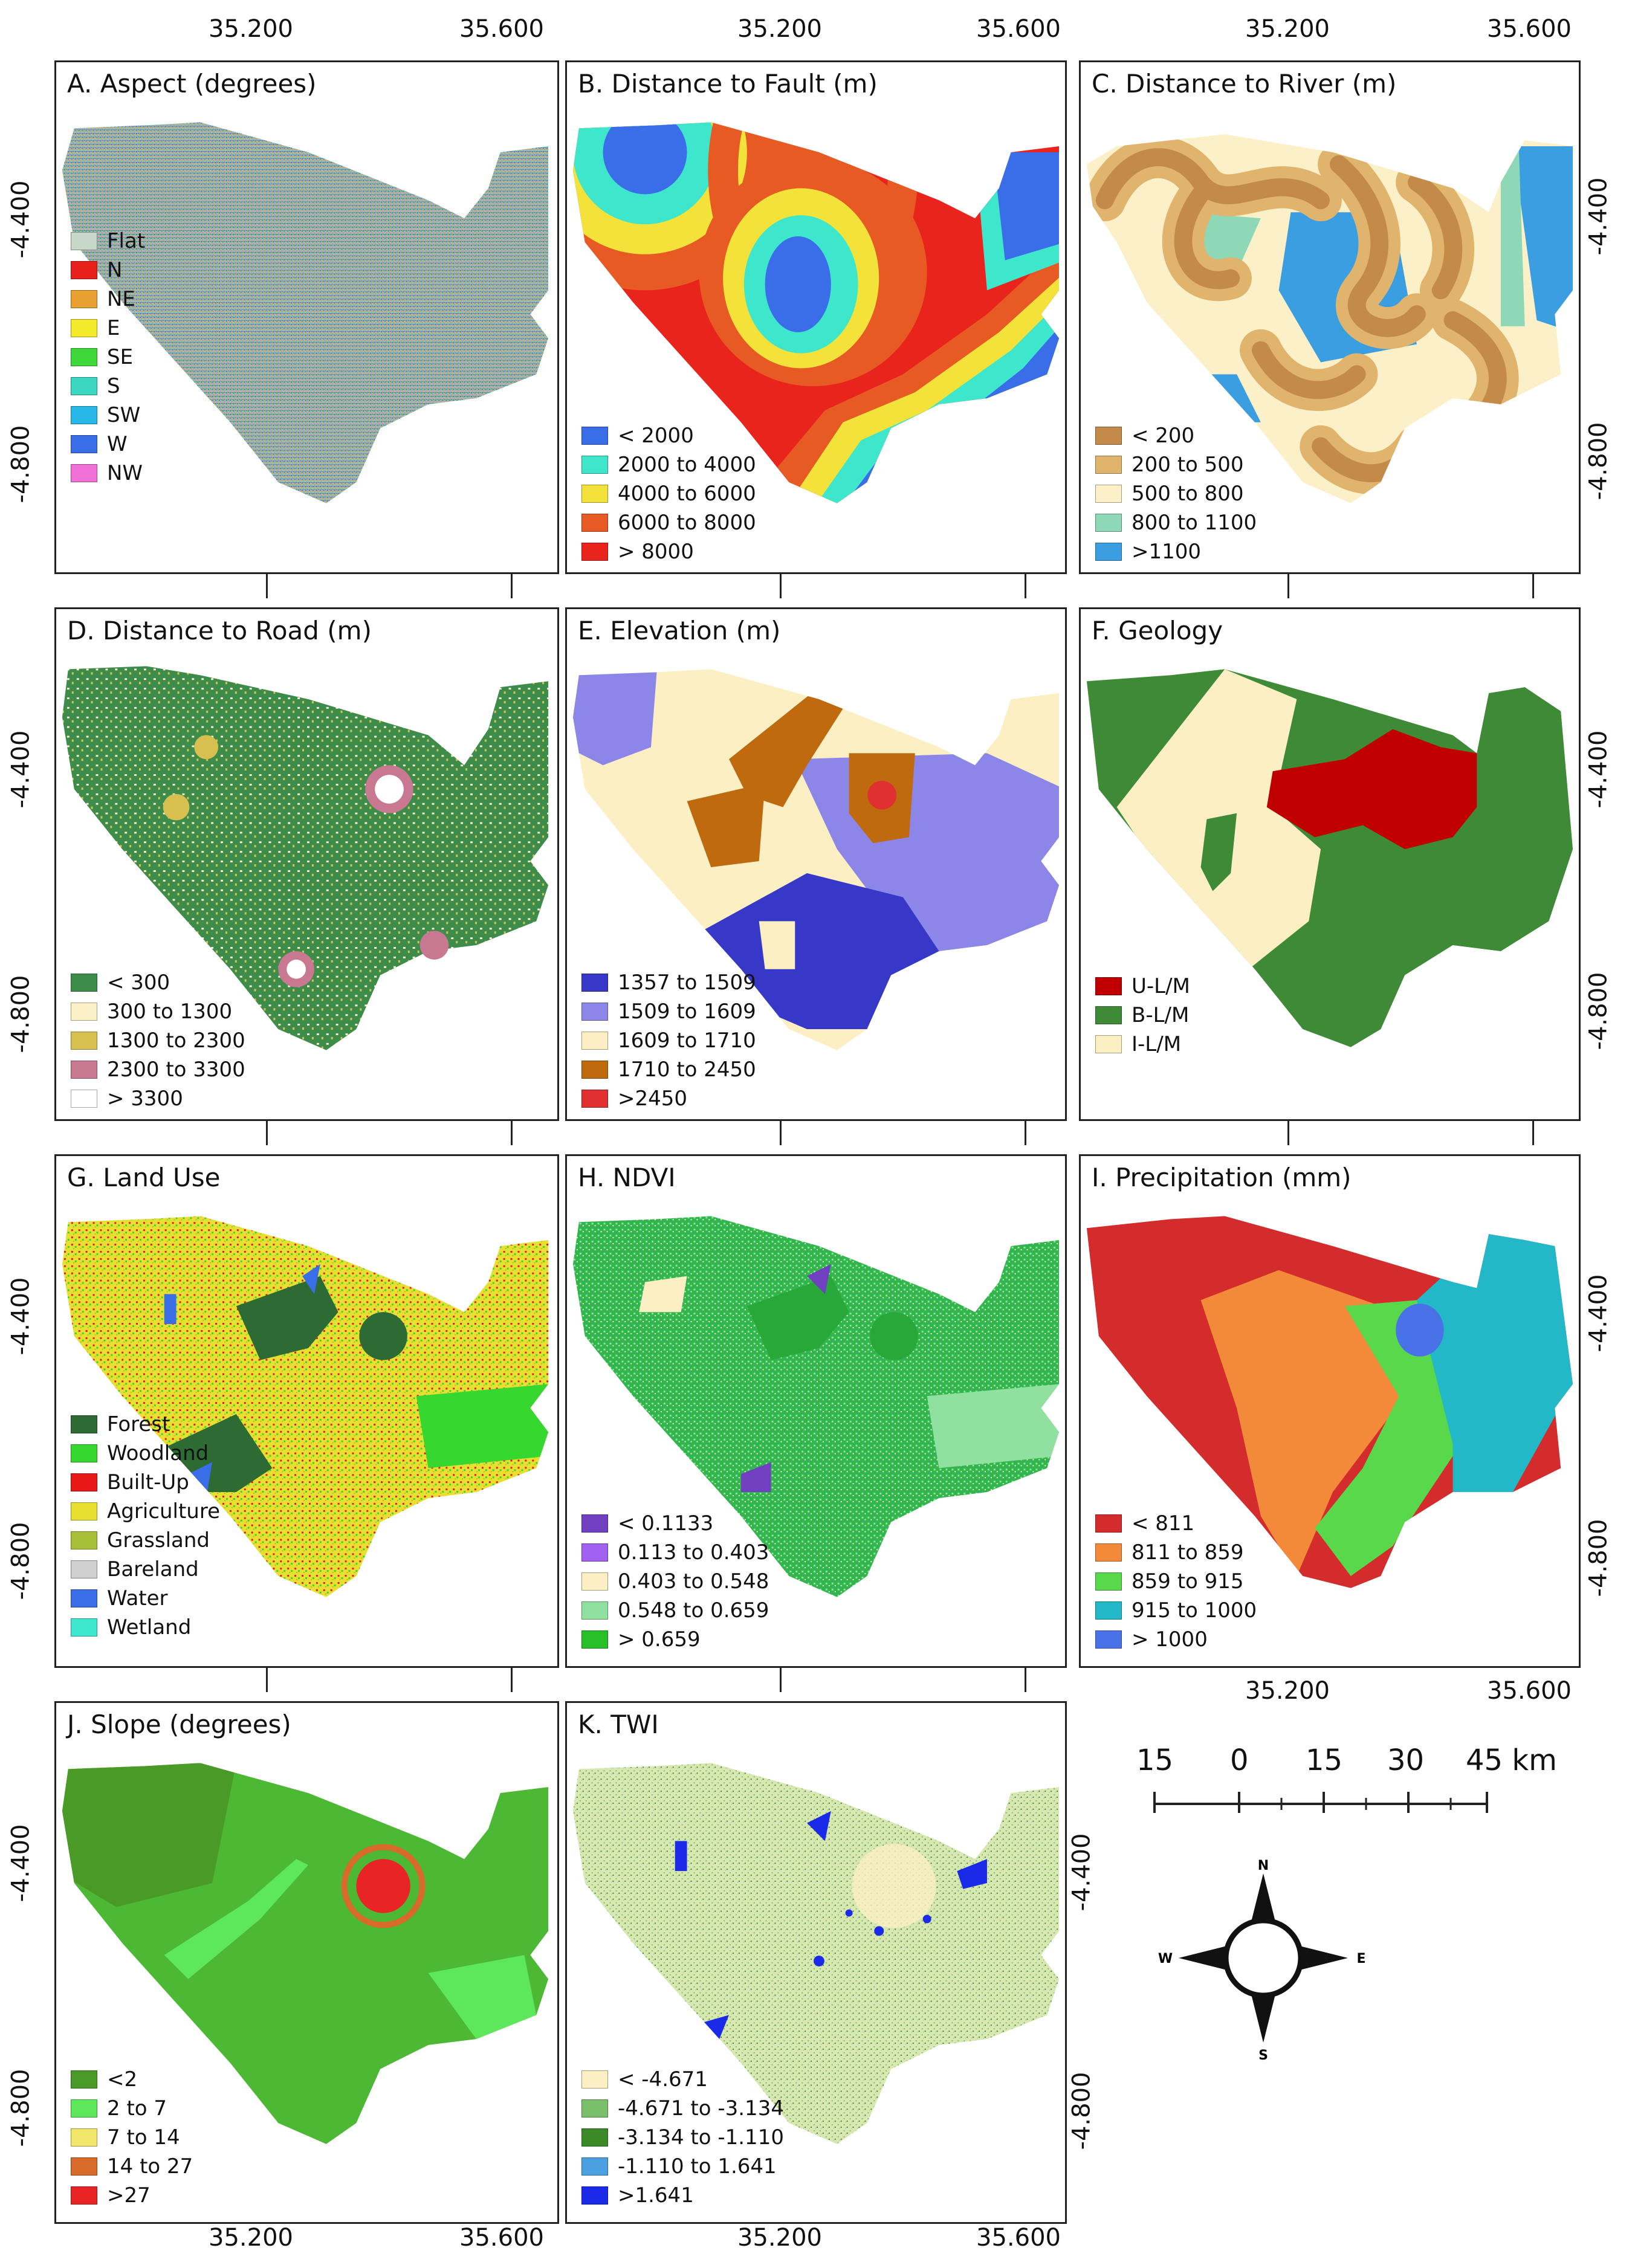 Image resolution: width=1632 pixels, height=2268 pixels. Describe the element at coordinates (145, 1482) in the screenshot. I see `legend-item: Built-Up` at that location.